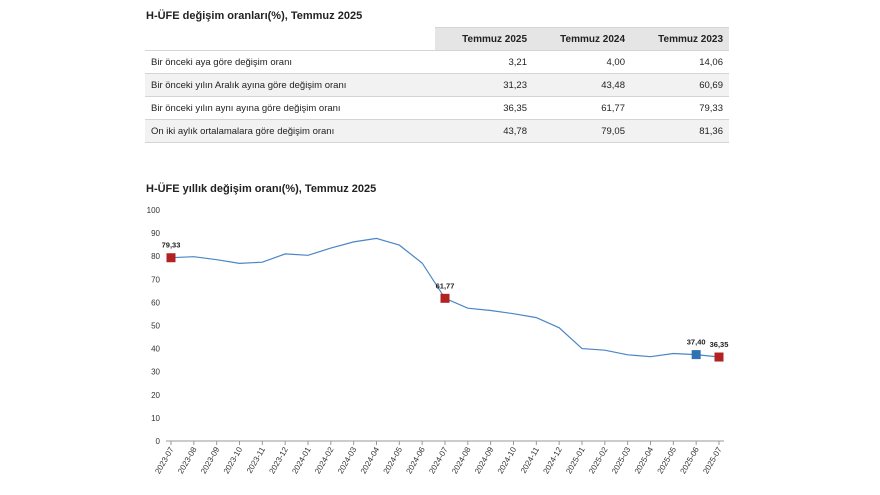 The height and width of the screenshot is (495, 880). What do you see at coordinates (680, 62) in the screenshot?
I see `cell-value: 14,06` at bounding box center [680, 62].